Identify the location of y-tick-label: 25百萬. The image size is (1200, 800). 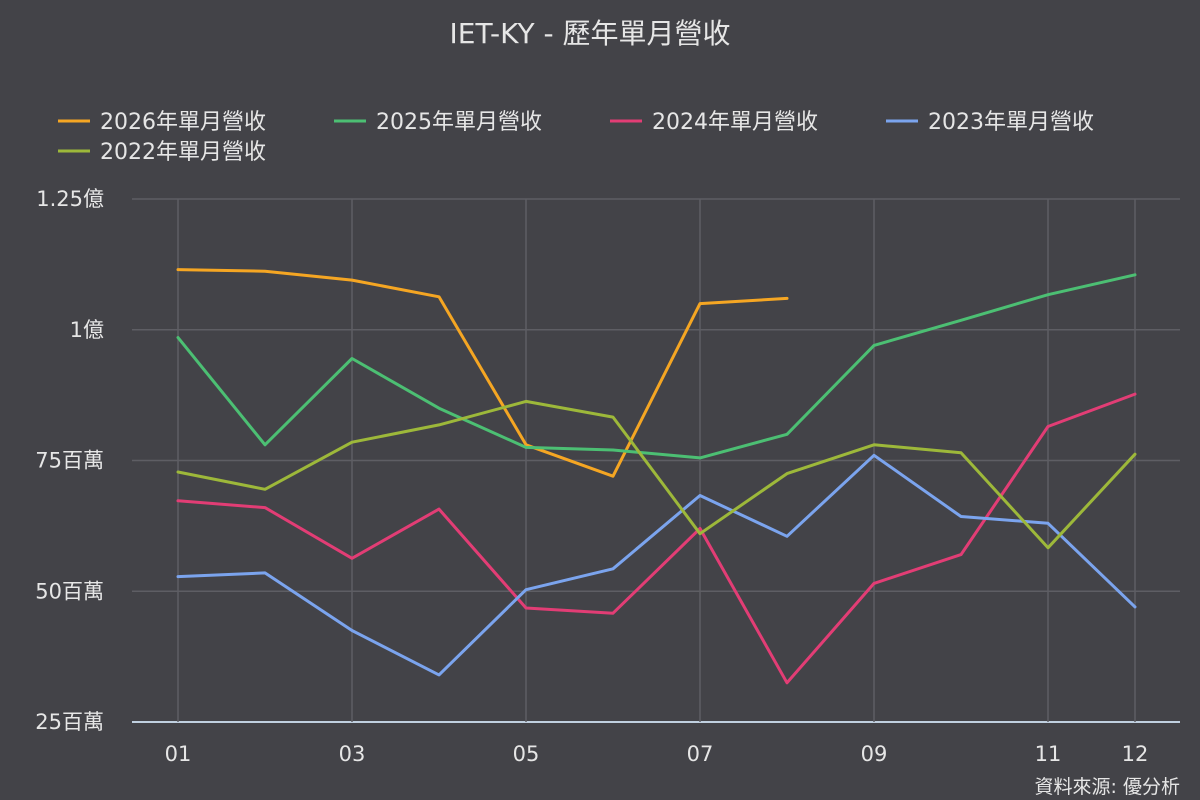
(69, 722).